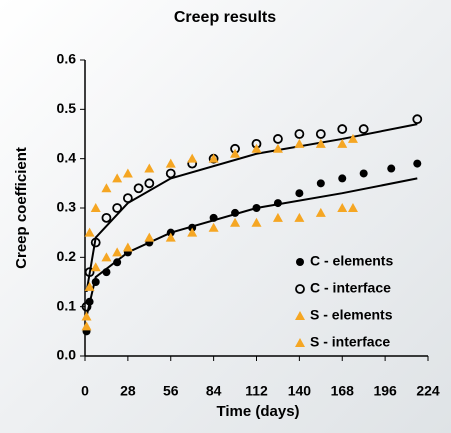 This screenshot has height=433, width=451. I want to click on legend-label: S - interface, so click(350, 342).